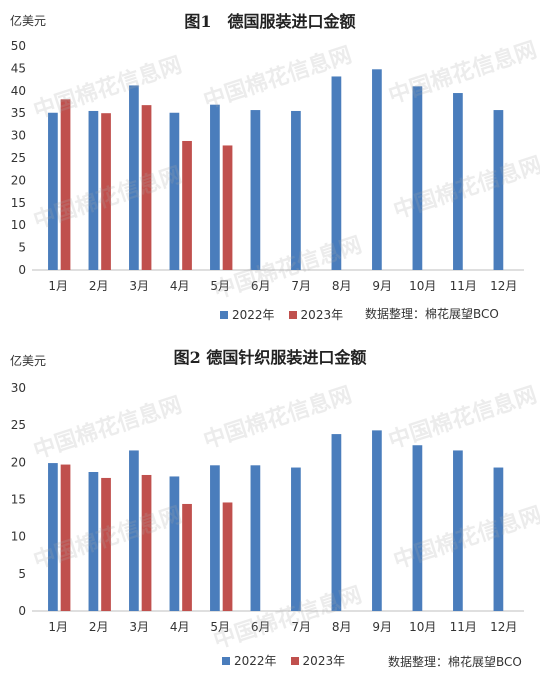  Describe the element at coordinates (18, 46) in the screenshot. I see `y-tick-label: 50` at that location.